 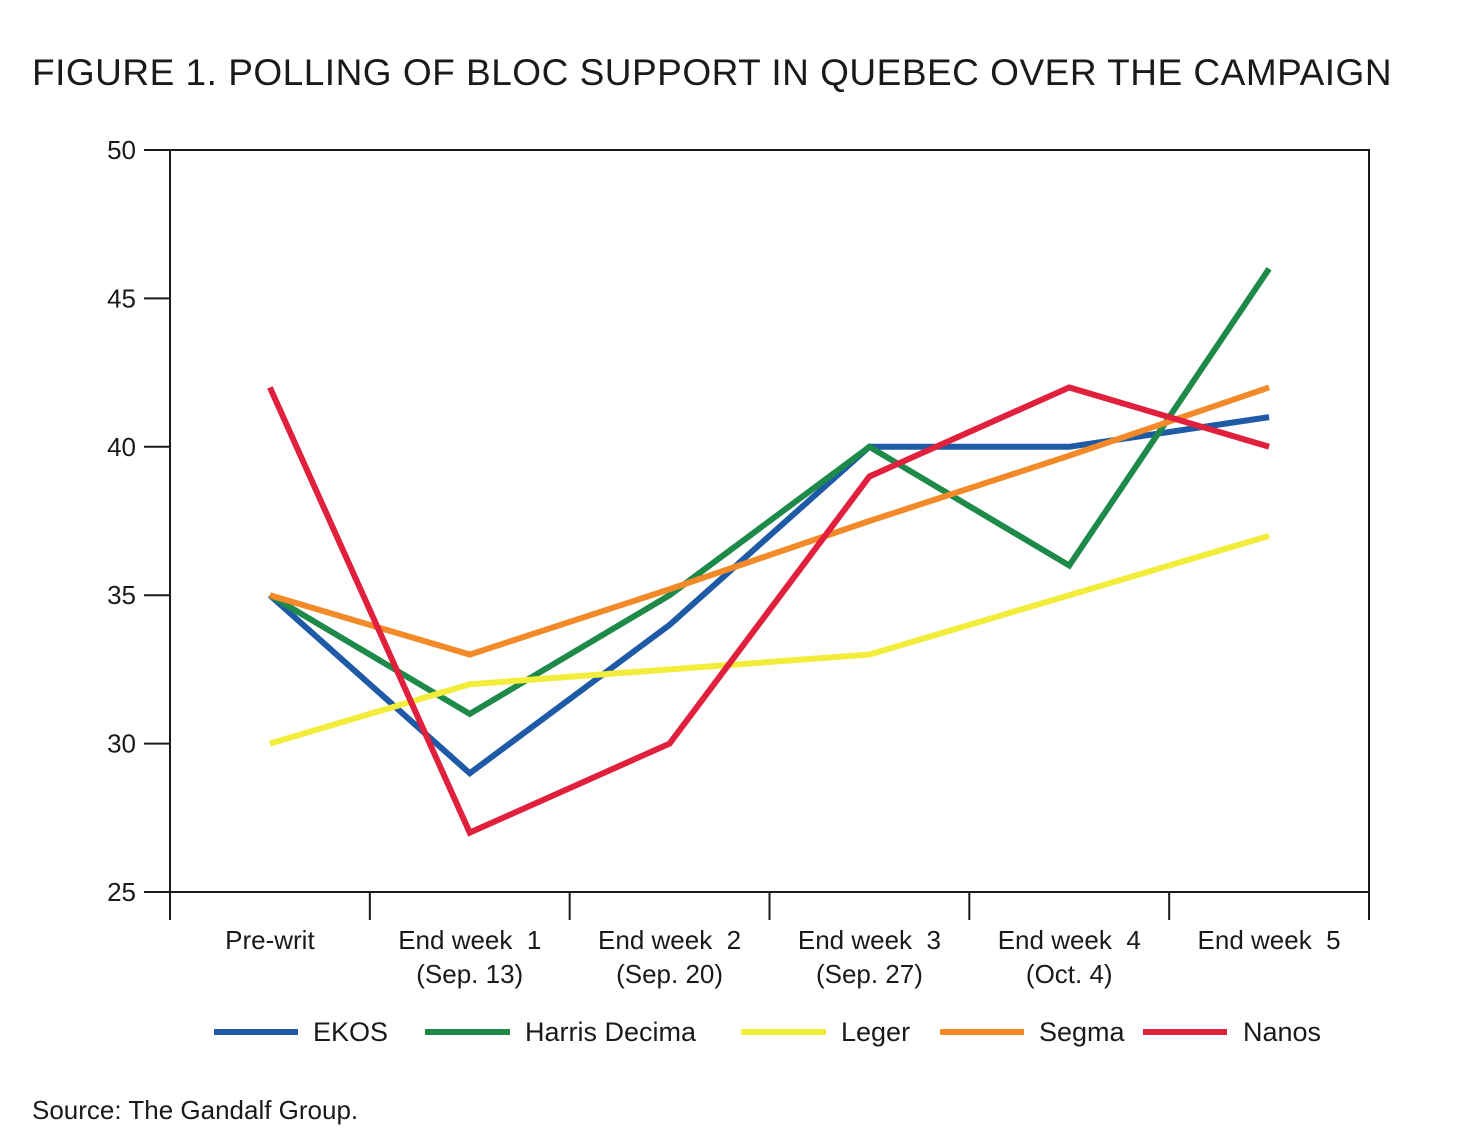 I want to click on legend: EKOS Harris Decima Leger Segma Nanos, so click(x=767, y=1032).